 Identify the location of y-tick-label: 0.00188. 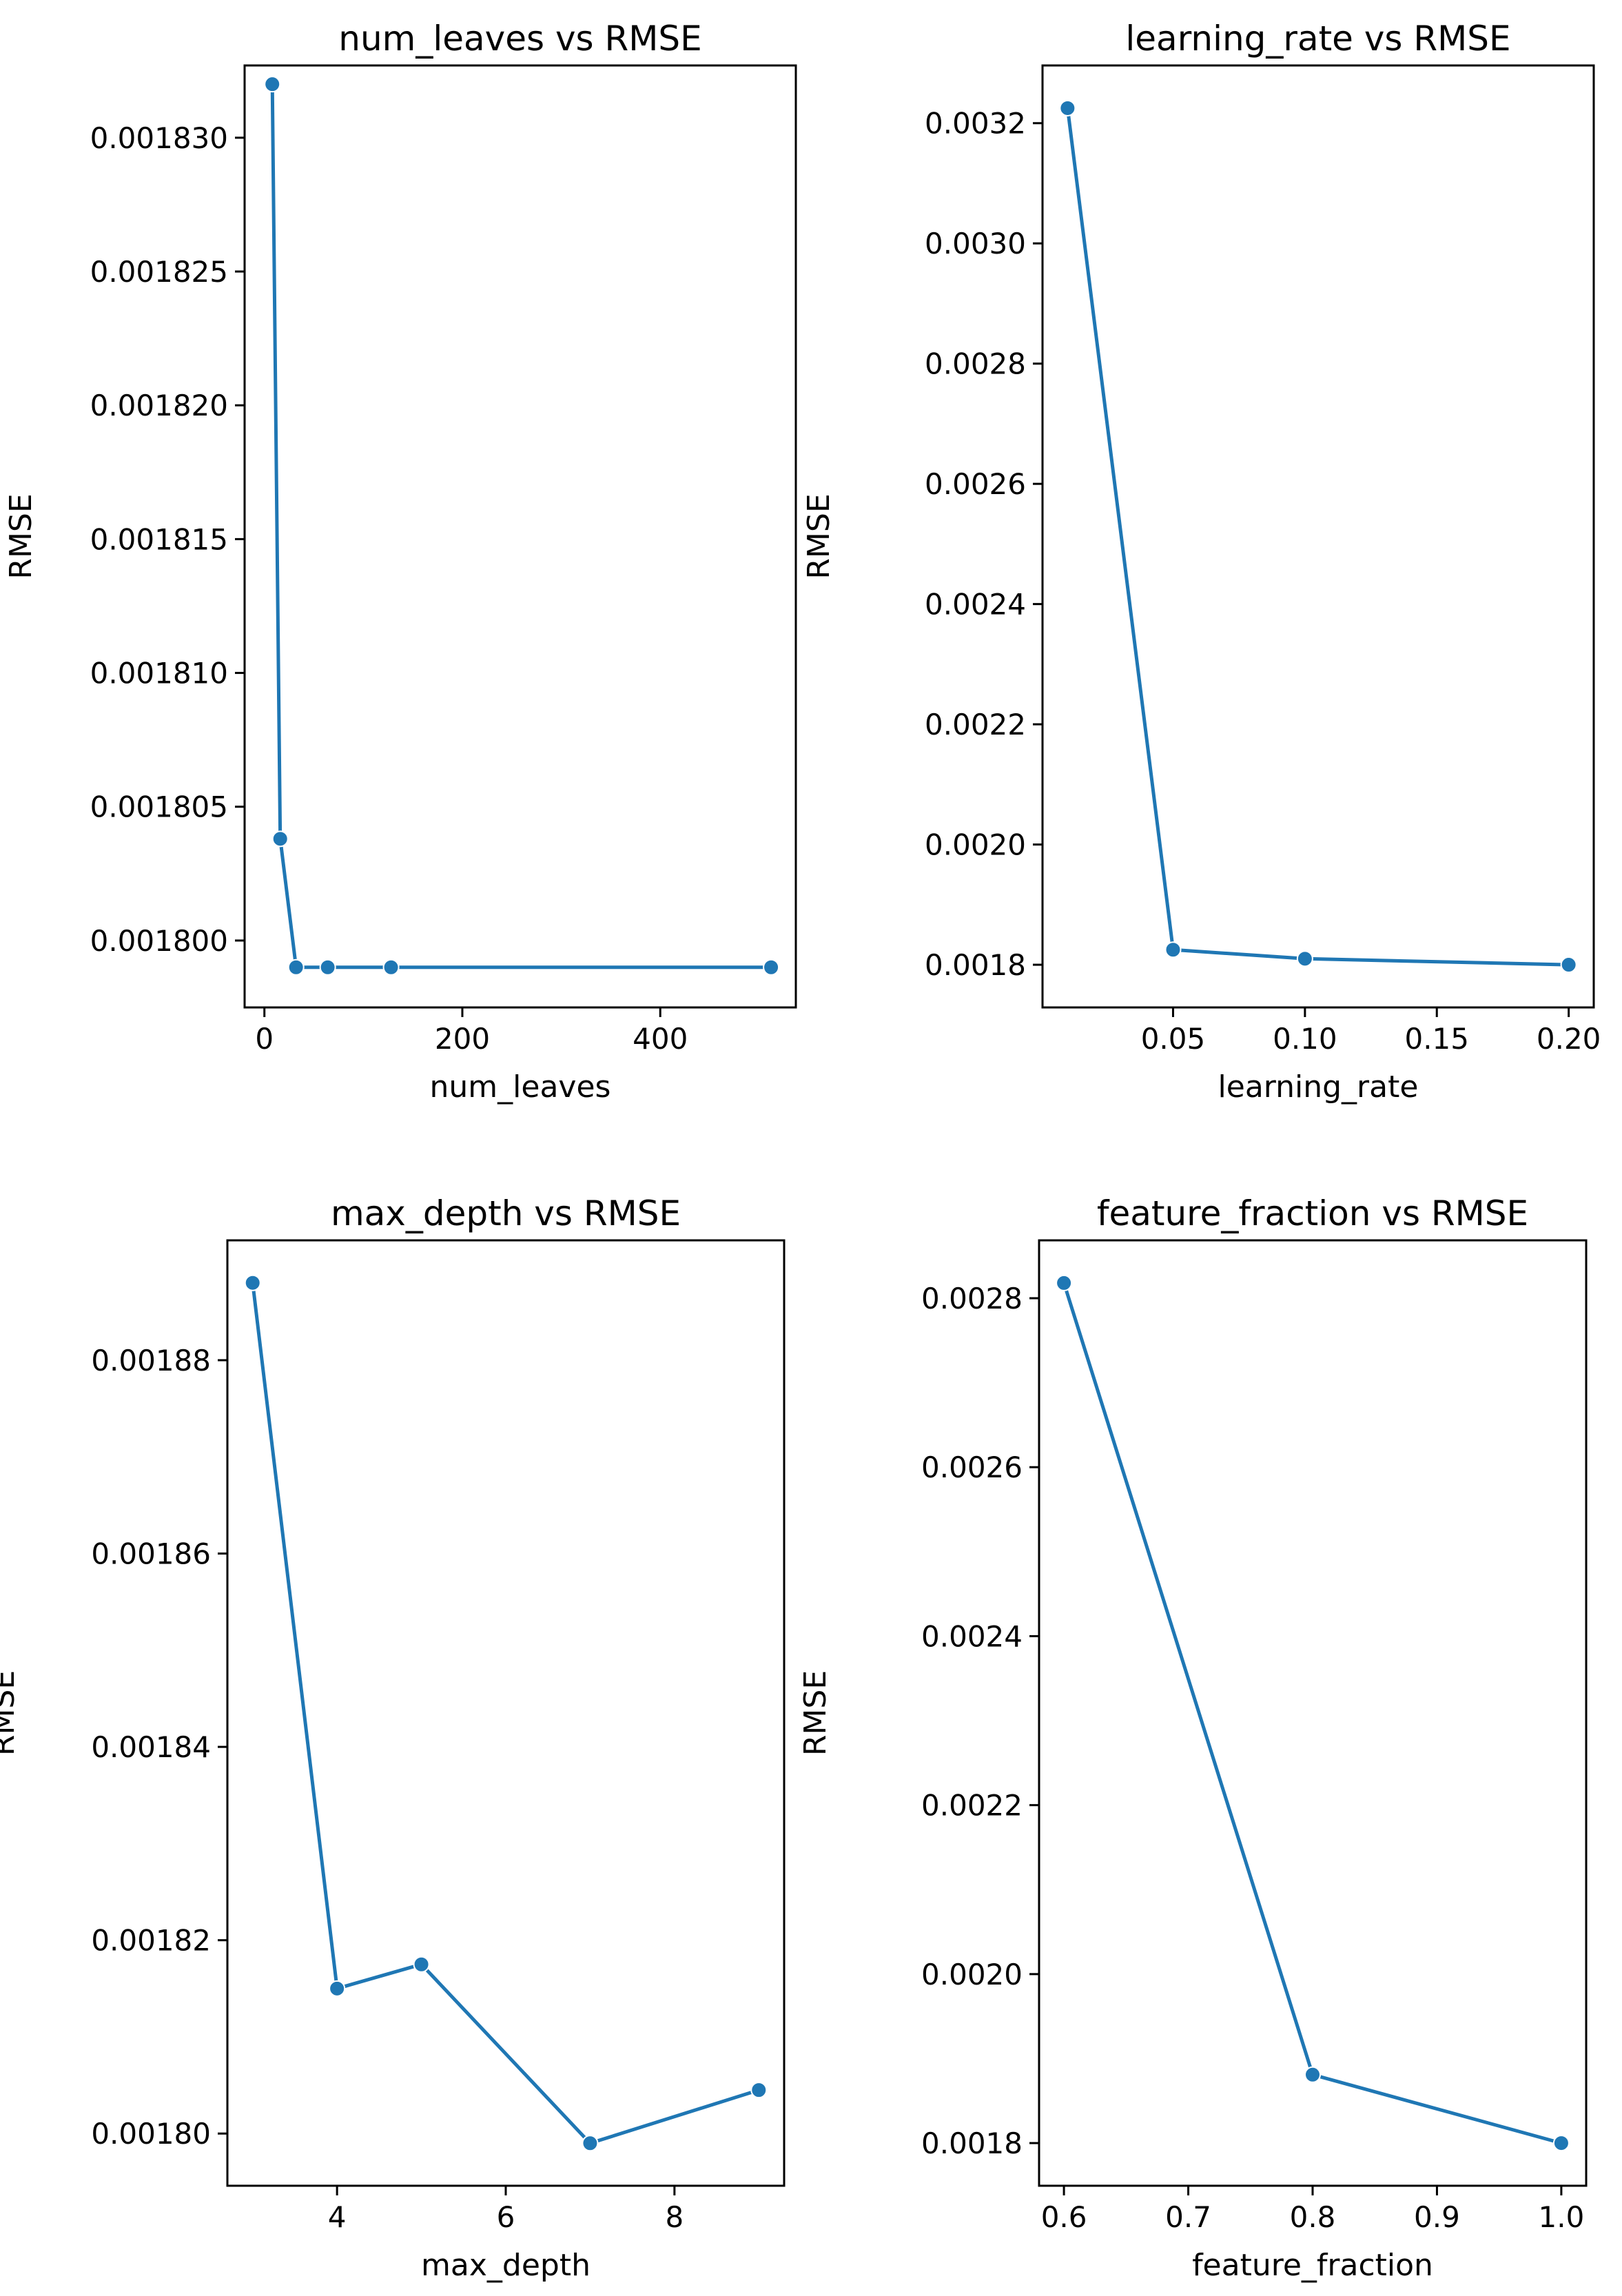
(151, 1360).